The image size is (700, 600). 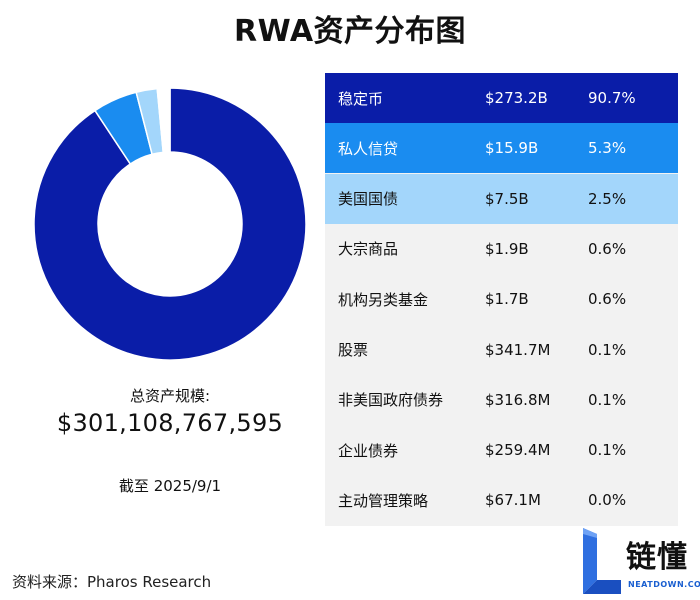 I want to click on amount-value: $7.5B, so click(x=507, y=198).